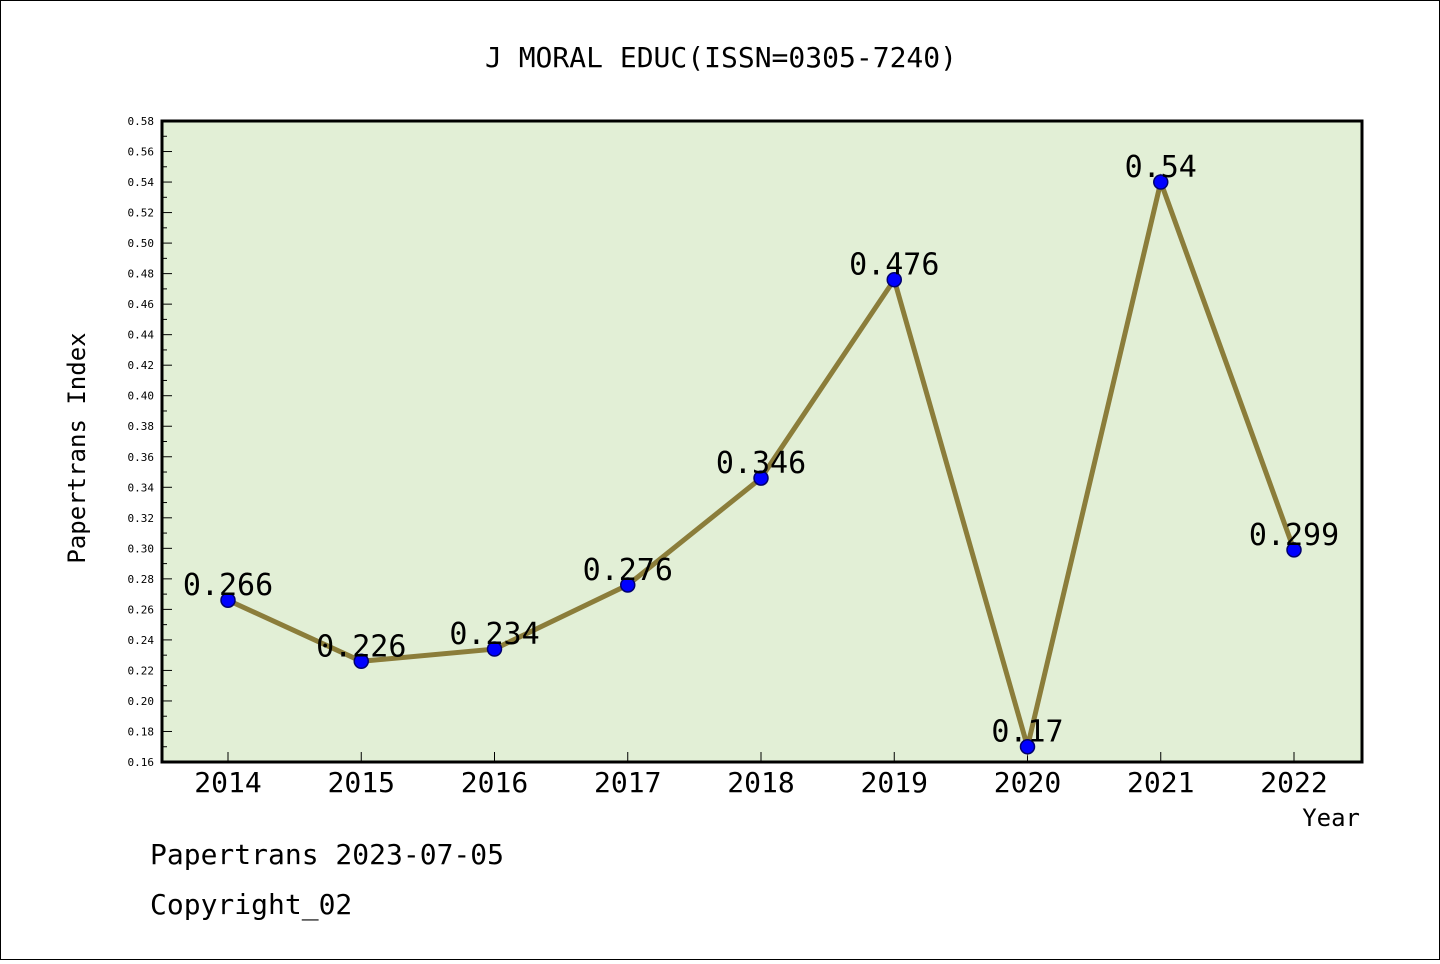 The height and width of the screenshot is (964, 1440). I want to click on x-tick-label: 2015, so click(361, 782).